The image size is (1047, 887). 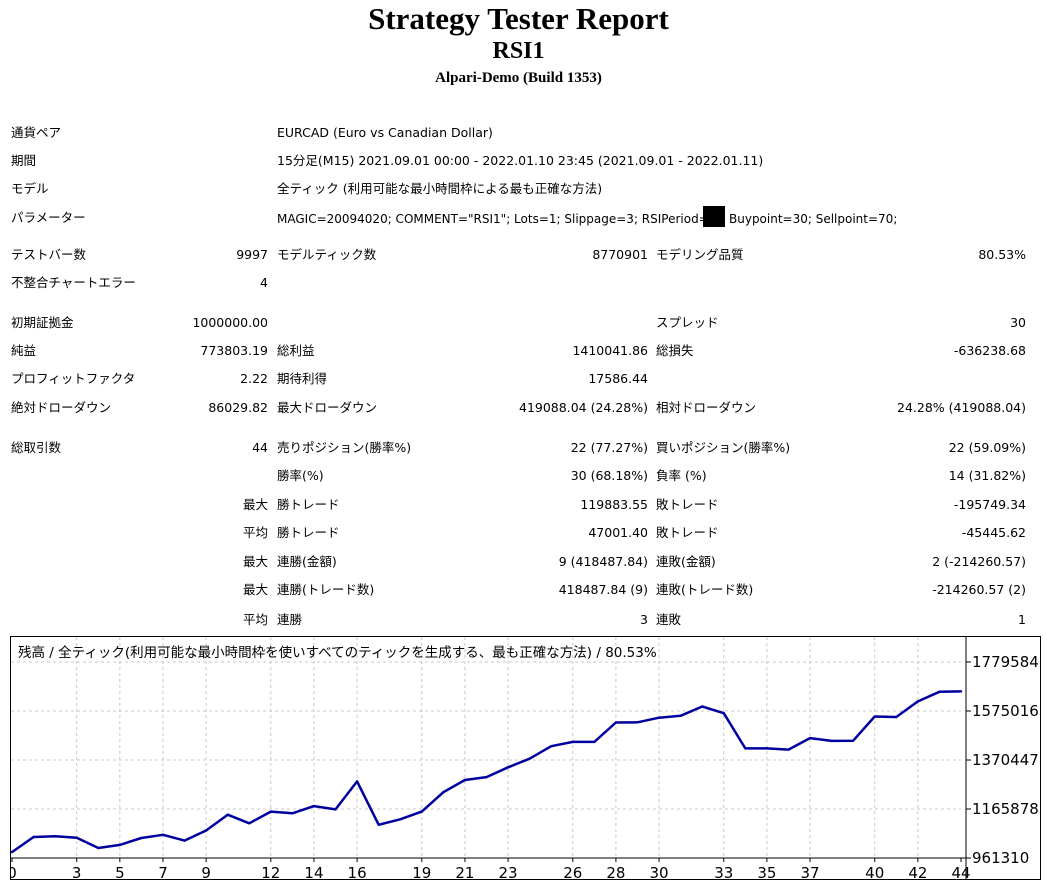 I want to click on x-tick-label: 14, so click(x=313, y=871).